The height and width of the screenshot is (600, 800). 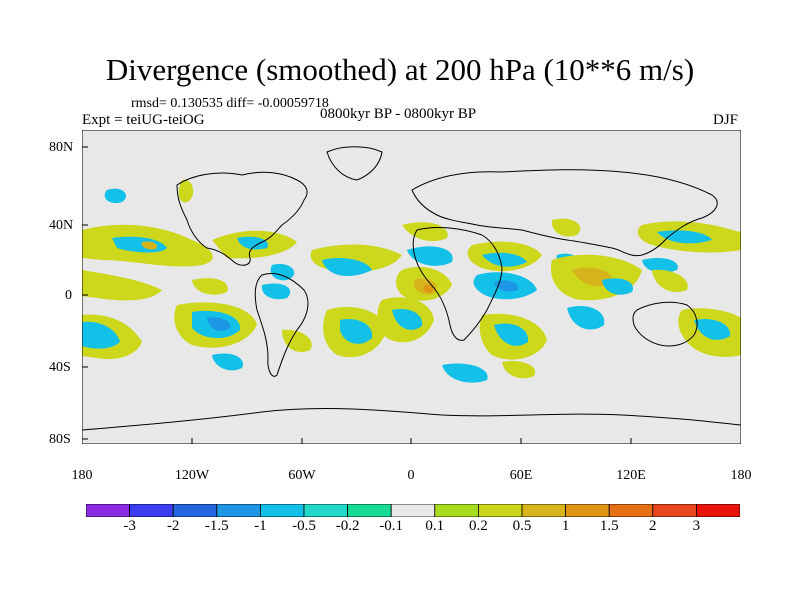 I want to click on colorbar-label: -0.2, so click(x=347, y=526).